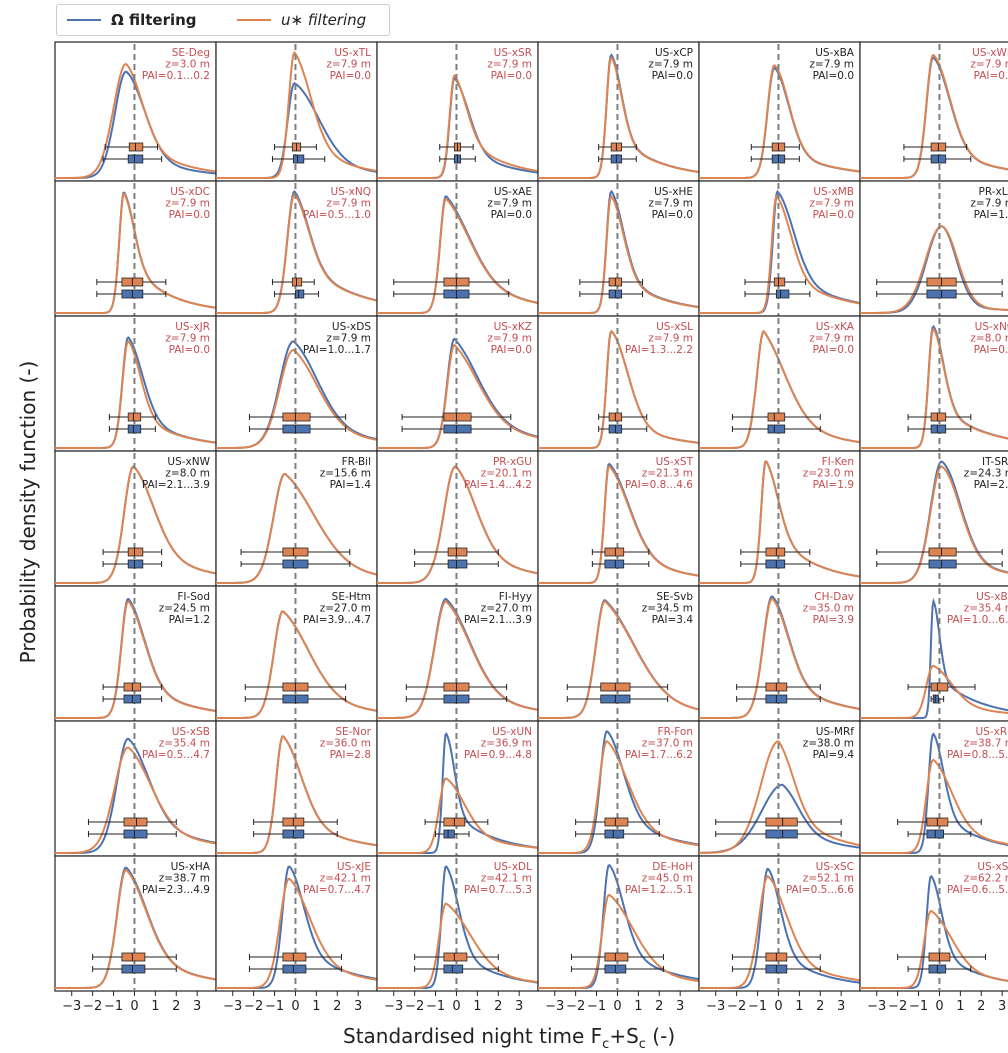  What do you see at coordinates (176, 890) in the screenshot?
I see `pai-label: PAI=2.3...4.9` at bounding box center [176, 890].